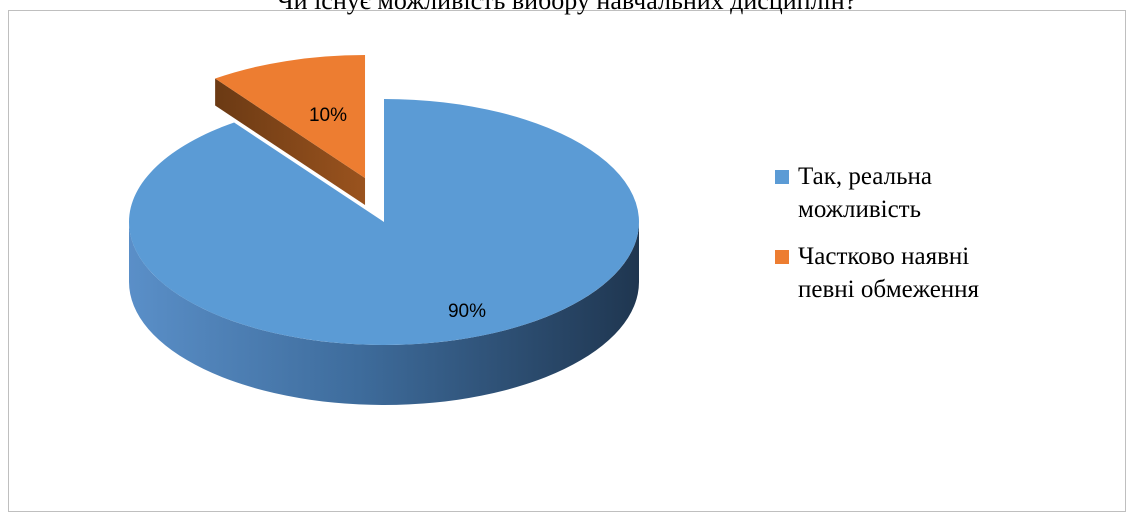 The width and height of the screenshot is (1133, 514). Describe the element at coordinates (782, 177) in the screenshot. I see `legend-swatch-blue` at that location.